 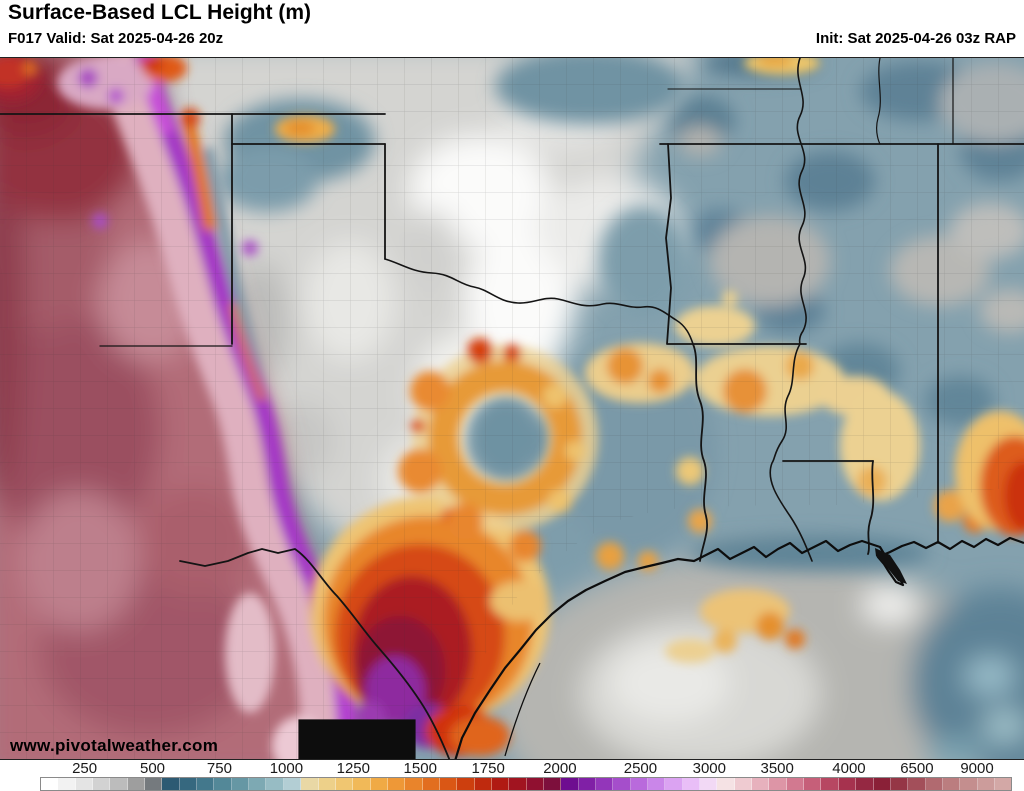 I want to click on red-river, so click(x=539, y=301).